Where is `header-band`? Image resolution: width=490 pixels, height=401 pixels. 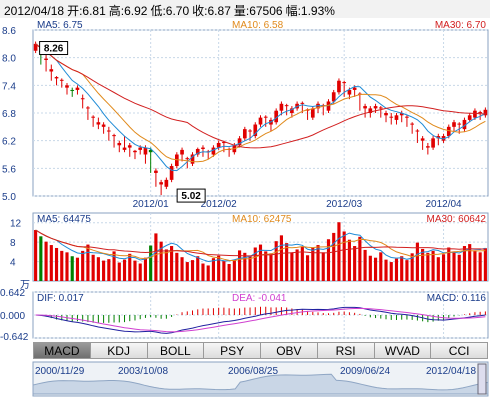 header-band is located at coordinates (245, 9).